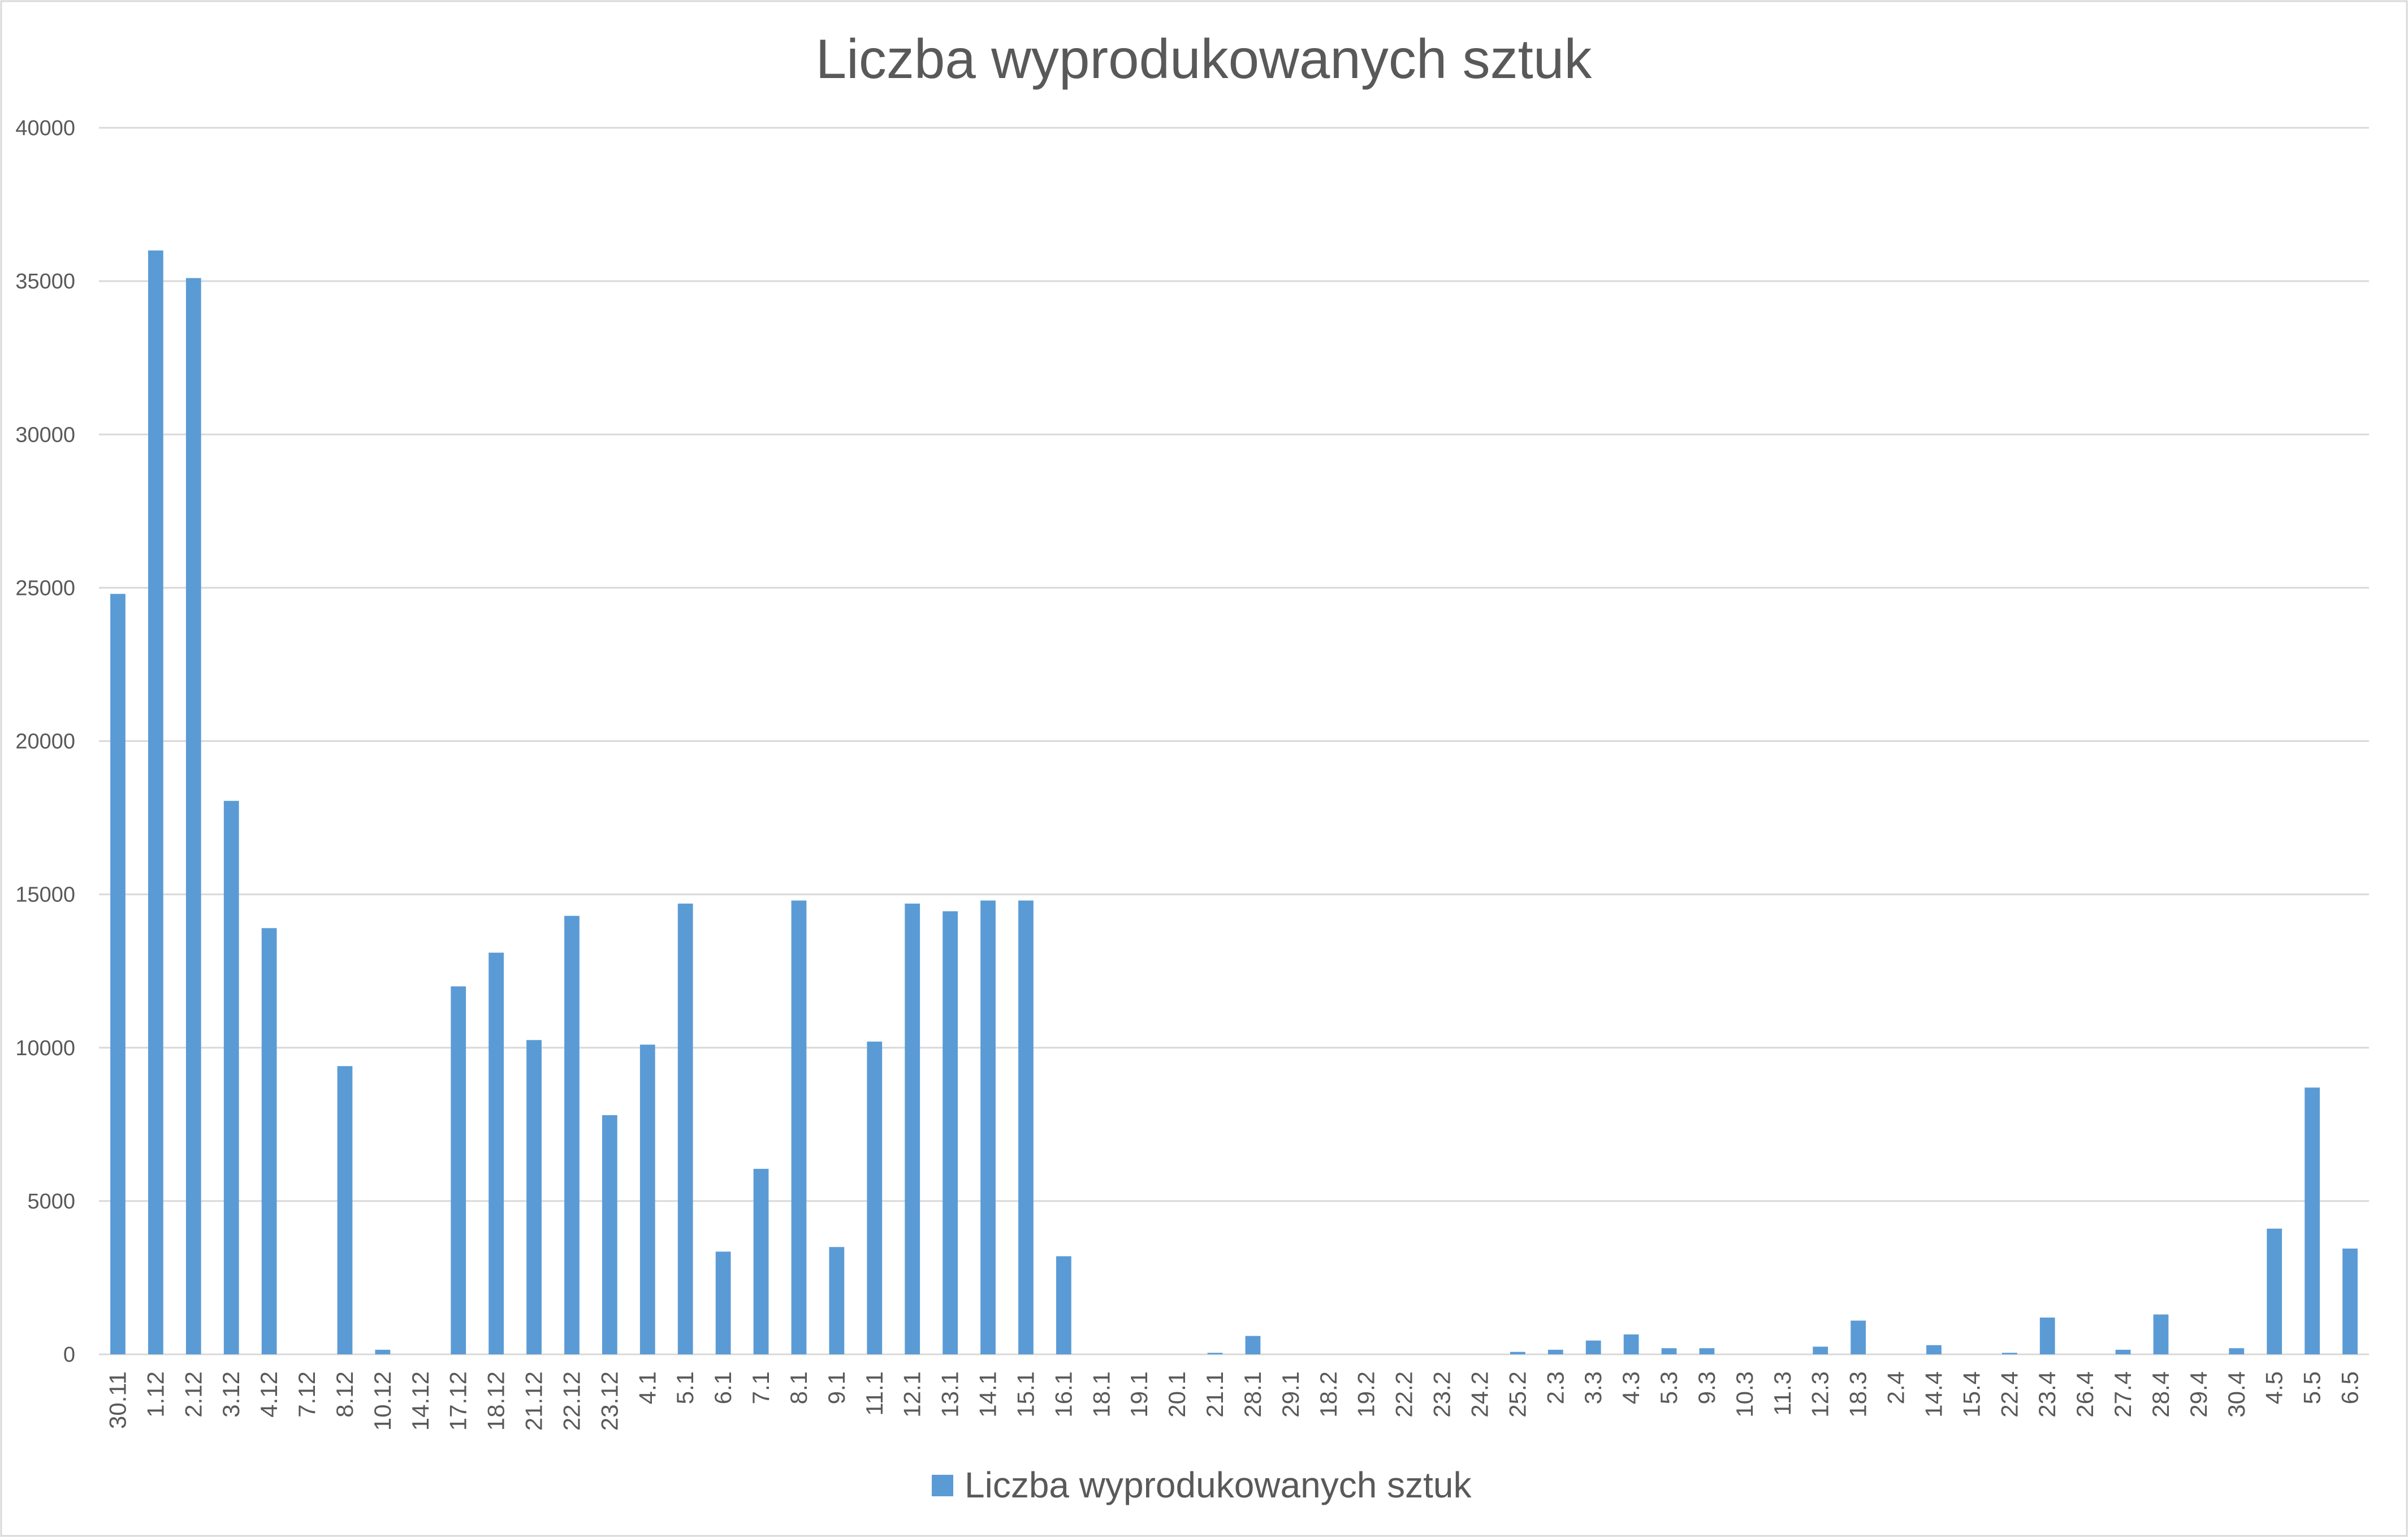 The width and height of the screenshot is (2408, 1537). I want to click on bar-15.1, so click(1026, 1127).